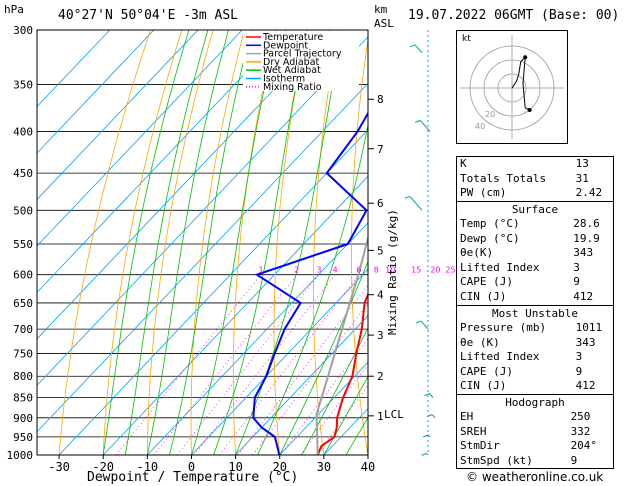 The width and height of the screenshot is (629, 486). I want to click on pressure-tick-label: 850, so click(23, 398).